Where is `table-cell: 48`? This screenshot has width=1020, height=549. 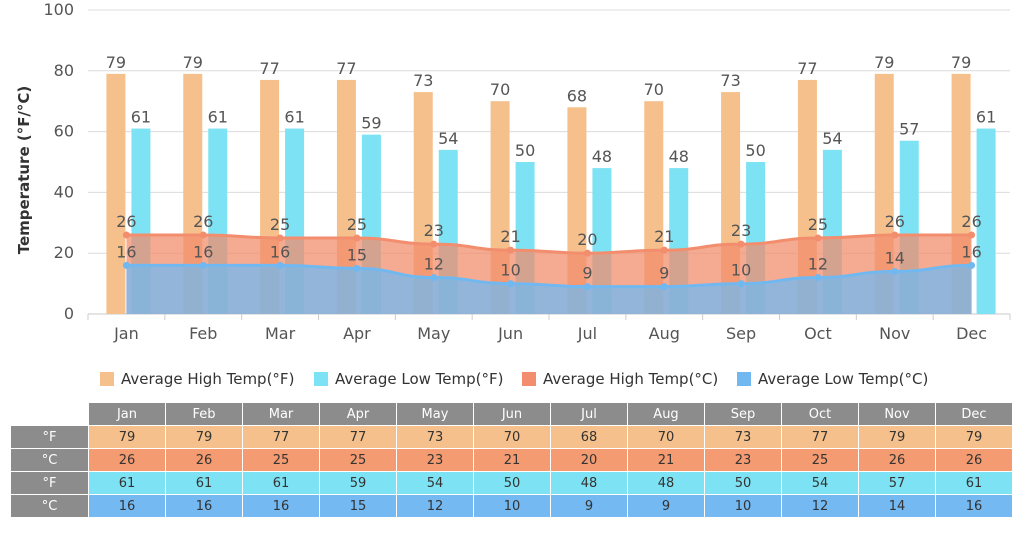
table-cell: 48 is located at coordinates (589, 483).